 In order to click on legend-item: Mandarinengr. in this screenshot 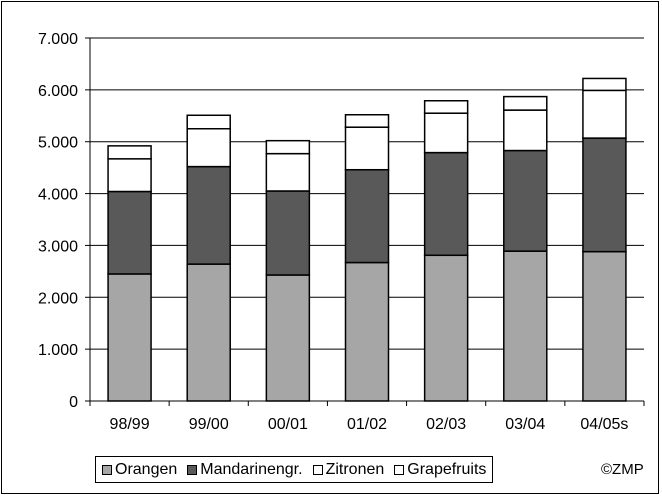, I will do `click(245, 469)`.